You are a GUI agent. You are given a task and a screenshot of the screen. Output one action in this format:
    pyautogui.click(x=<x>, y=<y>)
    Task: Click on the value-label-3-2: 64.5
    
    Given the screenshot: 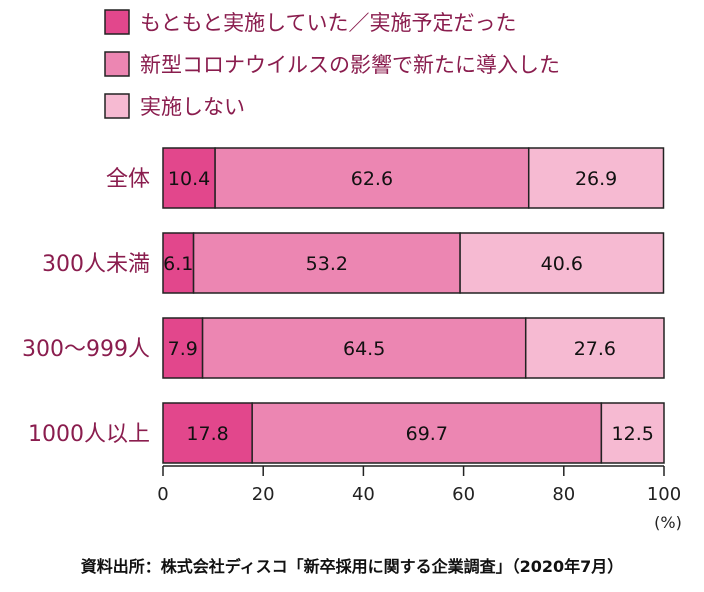 What is the action you would take?
    pyautogui.click(x=364, y=349)
    